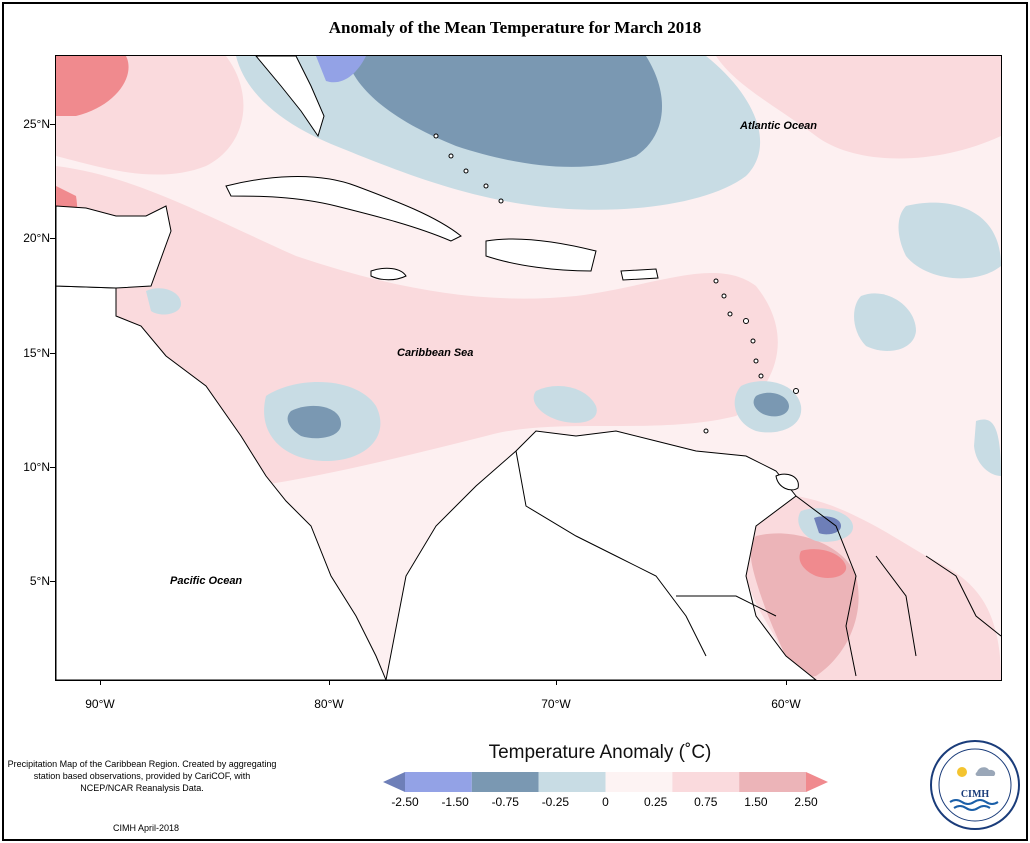 This screenshot has width=1030, height=843. I want to click on lat-label-20n: 20°N, so click(36, 238).